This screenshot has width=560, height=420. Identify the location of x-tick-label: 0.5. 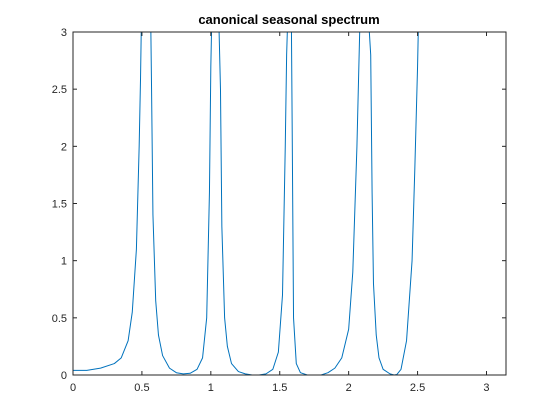
(141, 388).